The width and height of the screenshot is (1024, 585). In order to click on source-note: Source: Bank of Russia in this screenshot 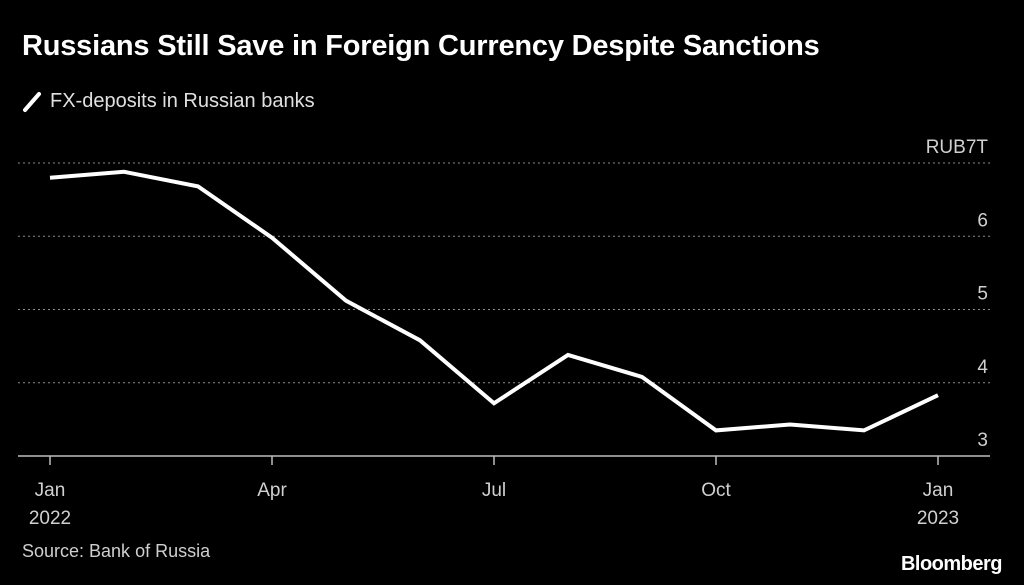, I will do `click(116, 551)`.